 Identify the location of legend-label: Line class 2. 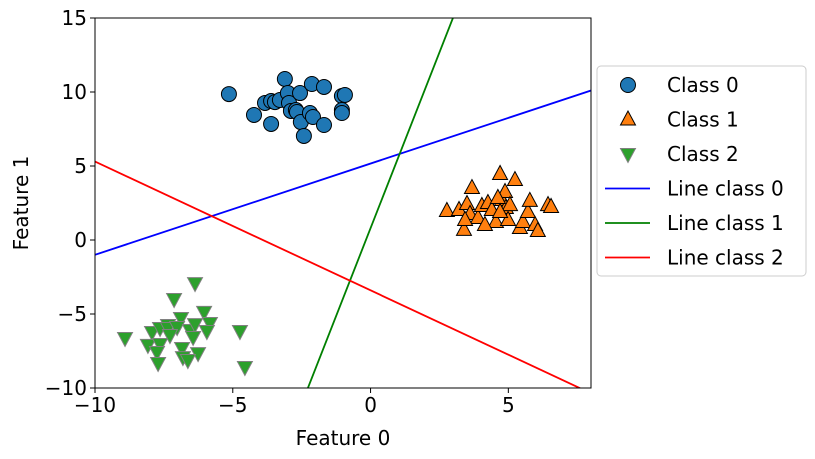
(725, 258).